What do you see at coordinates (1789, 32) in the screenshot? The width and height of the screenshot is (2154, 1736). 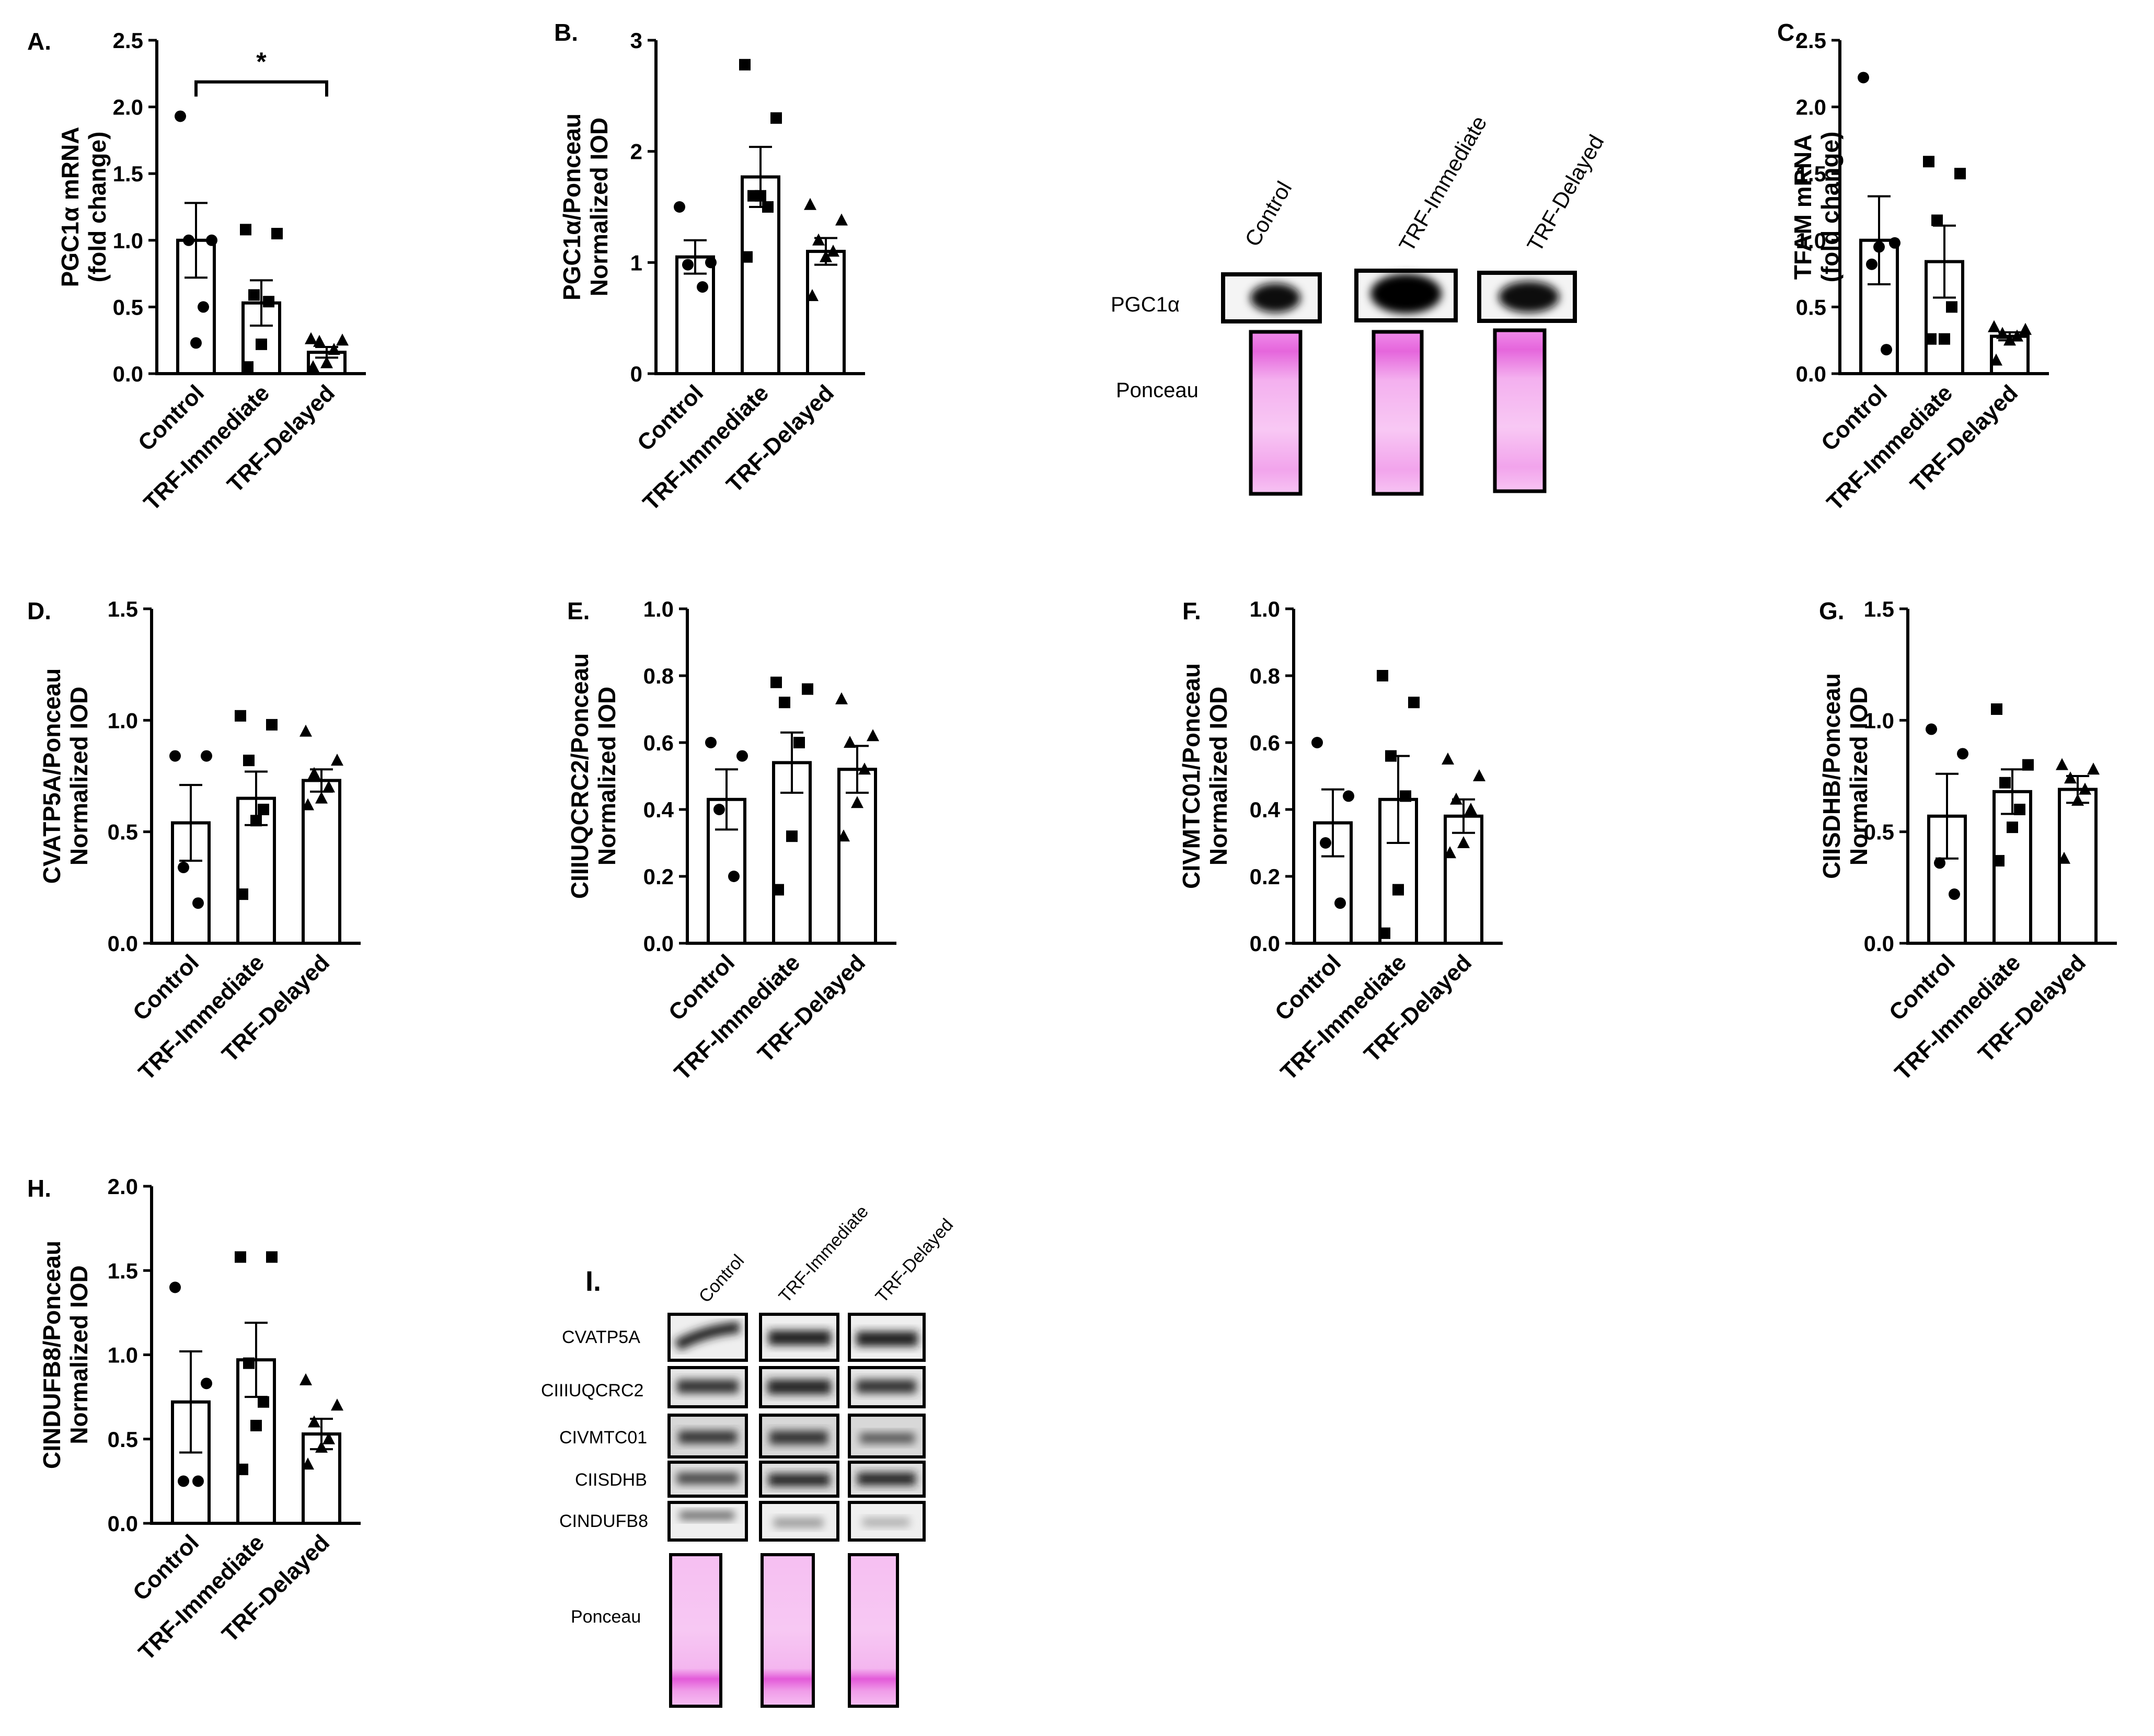 I see `panel-label: C.` at bounding box center [1789, 32].